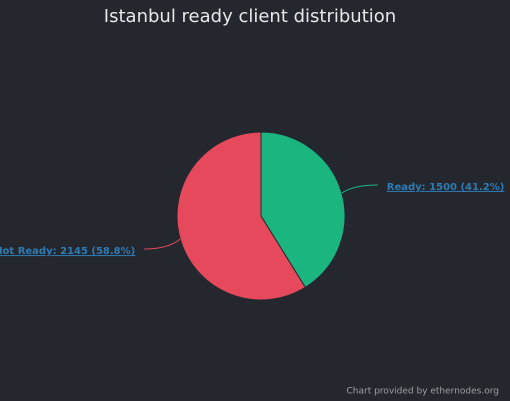 Image resolution: width=510 pixels, height=401 pixels. I want to click on credits: Chart provided by ethernodes.org, so click(423, 392).